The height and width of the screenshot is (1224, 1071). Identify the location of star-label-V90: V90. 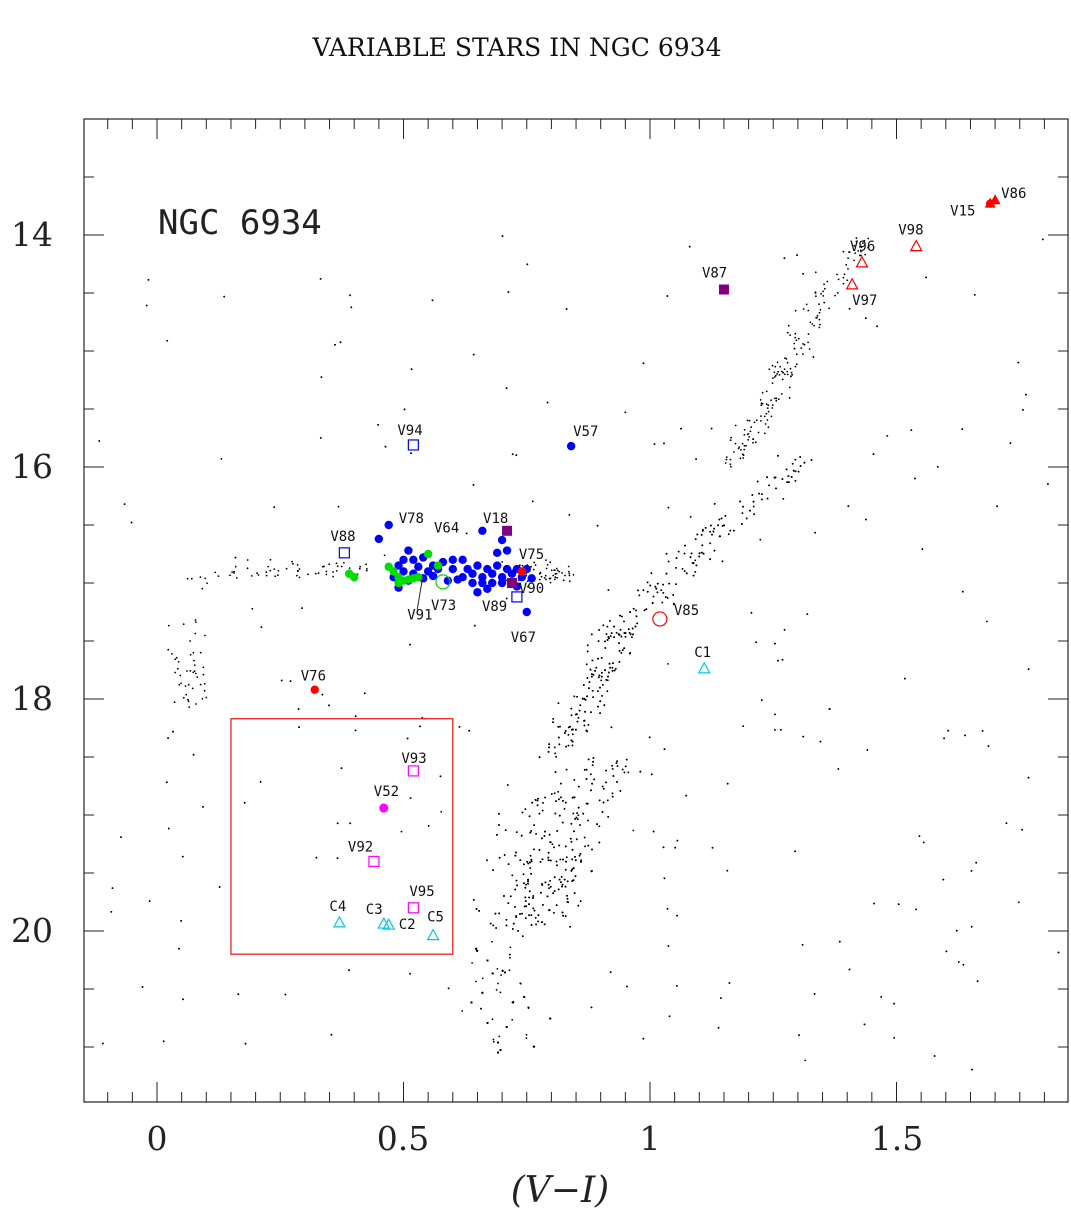
(531, 589).